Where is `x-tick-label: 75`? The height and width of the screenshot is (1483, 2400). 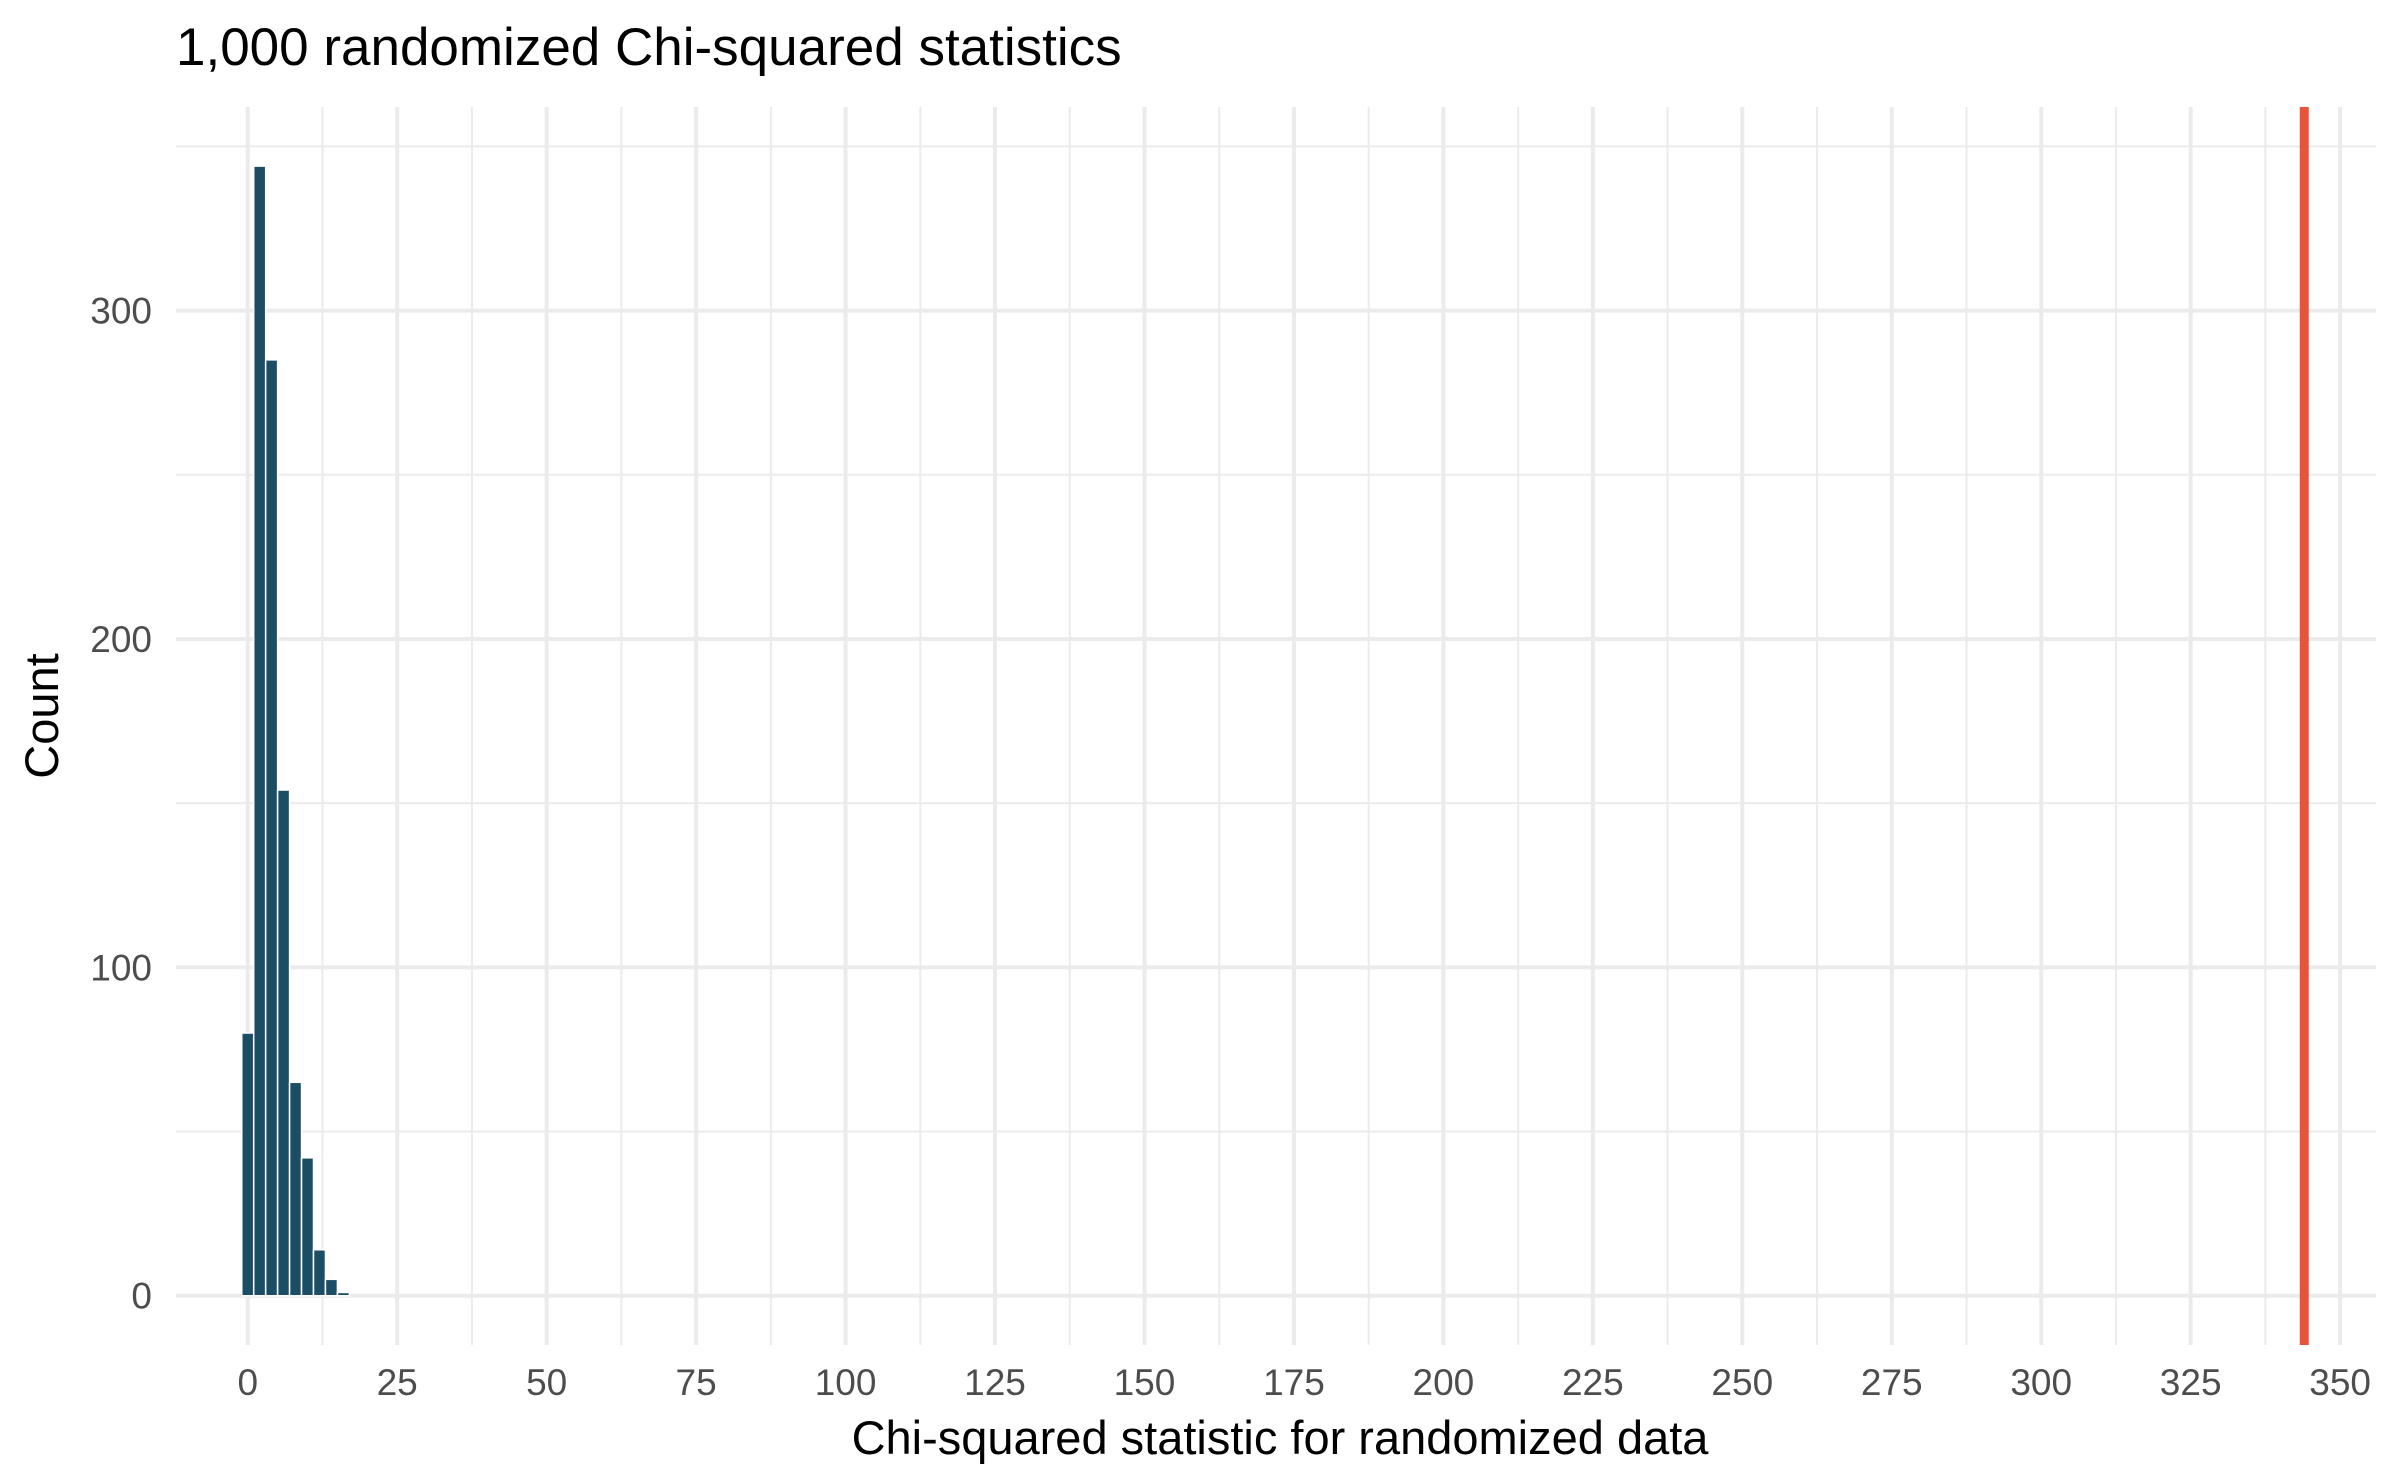
x-tick-label: 75 is located at coordinates (696, 1382).